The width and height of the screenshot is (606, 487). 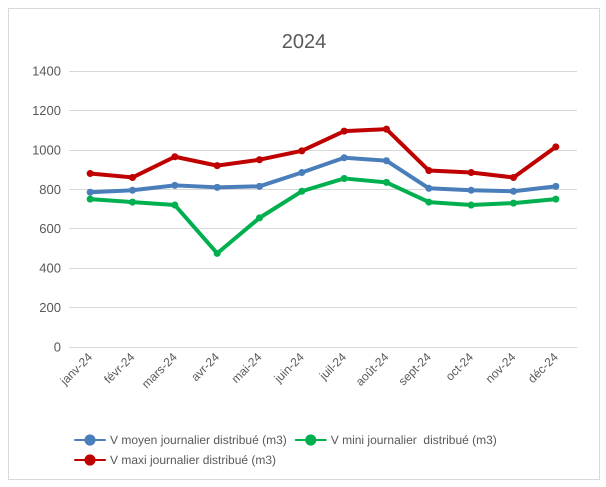 I want to click on legend-label: V mini journalier distribué (m3), so click(x=413, y=440).